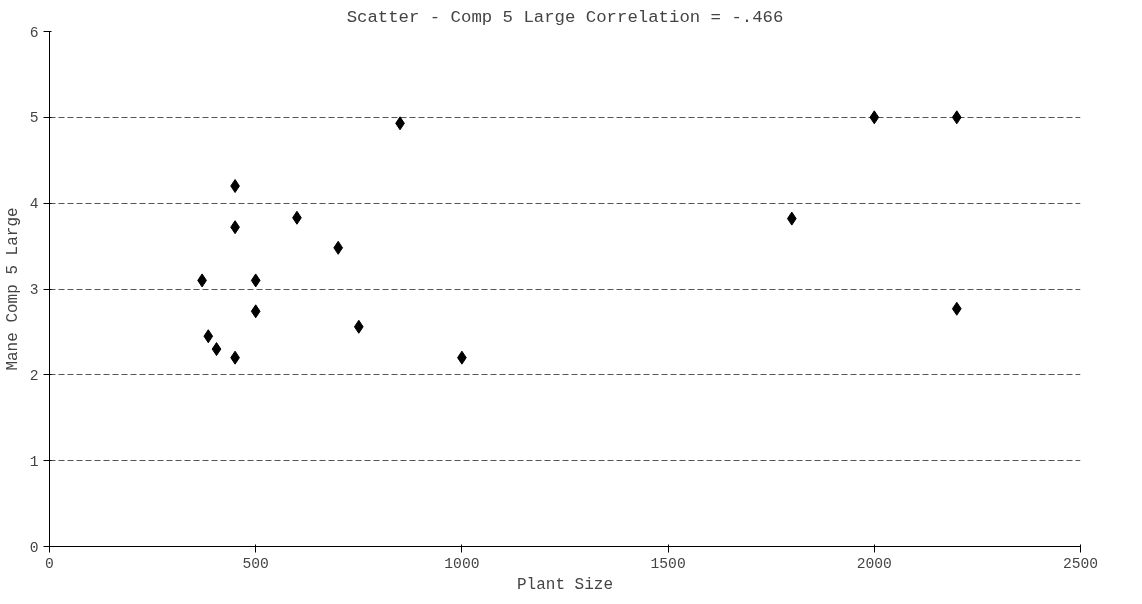 This screenshot has height=604, width=1142. Describe the element at coordinates (34, 204) in the screenshot. I see `y-tick-label: 4` at that location.